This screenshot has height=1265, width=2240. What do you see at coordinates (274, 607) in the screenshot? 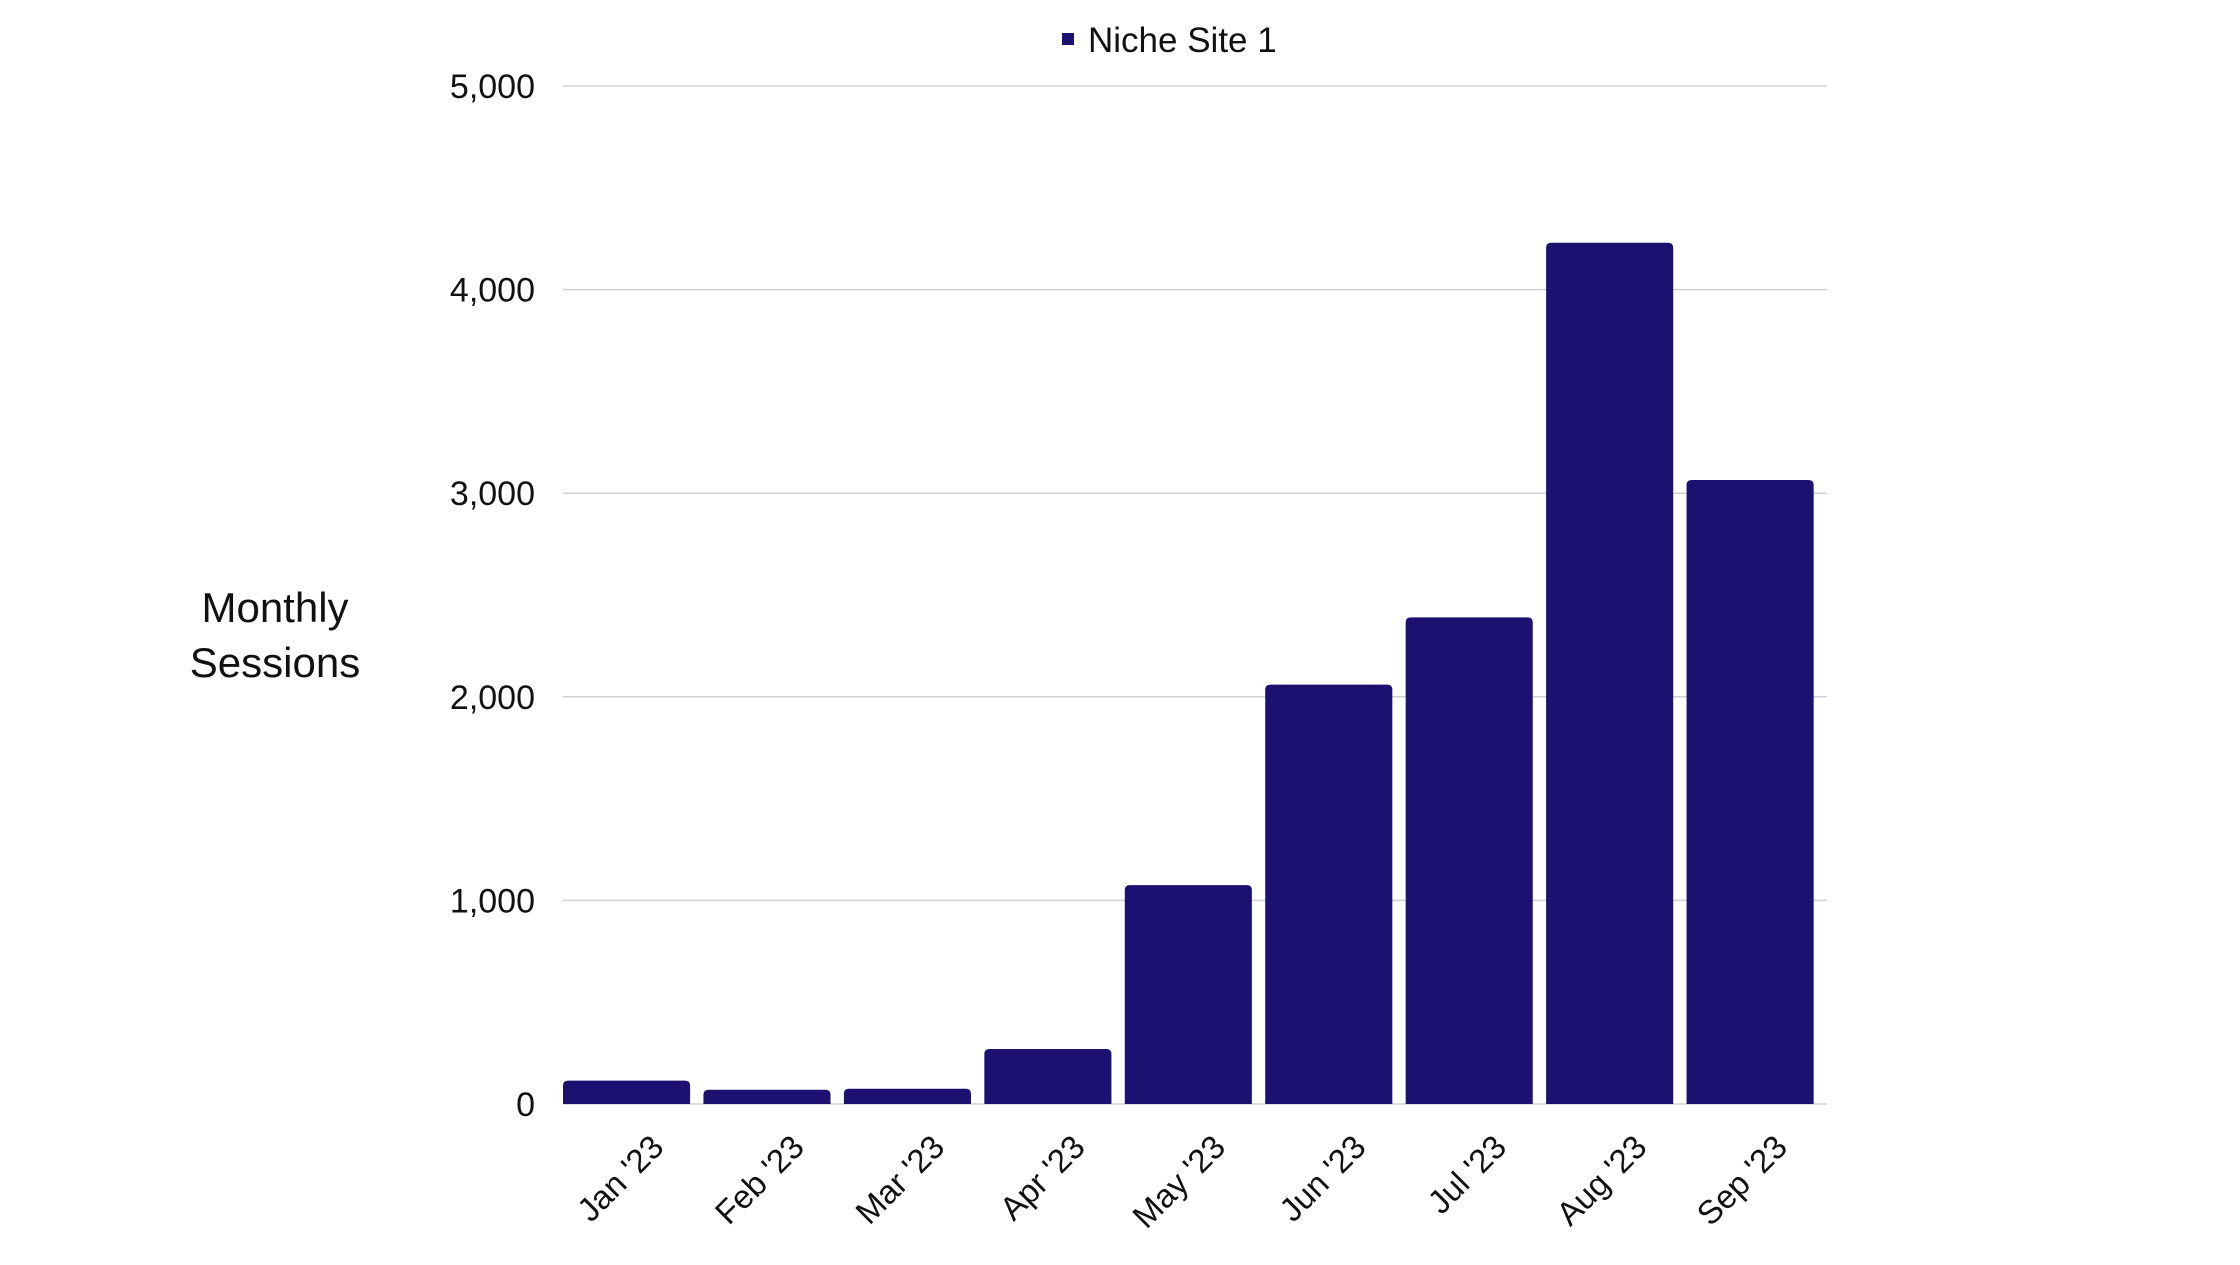
I see `y-axis-label-line: Monthly` at bounding box center [274, 607].